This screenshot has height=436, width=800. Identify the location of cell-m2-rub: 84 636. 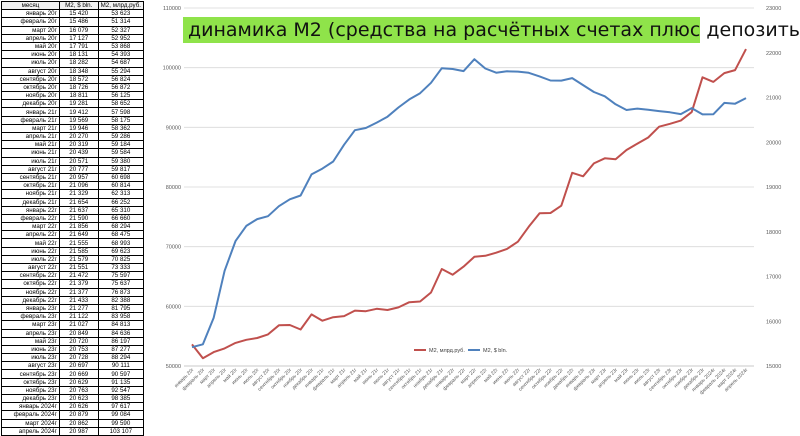
(121, 333).